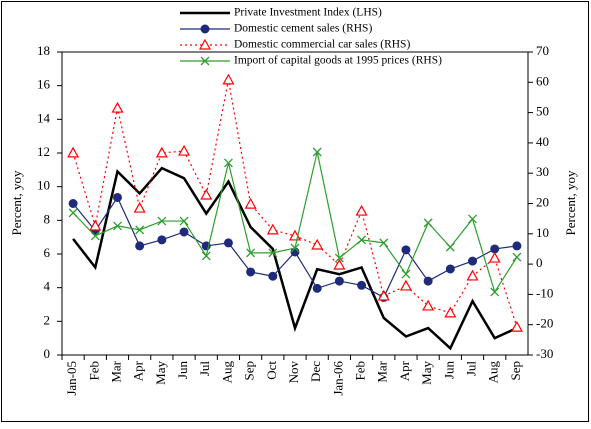  What do you see at coordinates (16, 202) in the screenshot?
I see `y-axis-label: Percent, yoy` at bounding box center [16, 202].